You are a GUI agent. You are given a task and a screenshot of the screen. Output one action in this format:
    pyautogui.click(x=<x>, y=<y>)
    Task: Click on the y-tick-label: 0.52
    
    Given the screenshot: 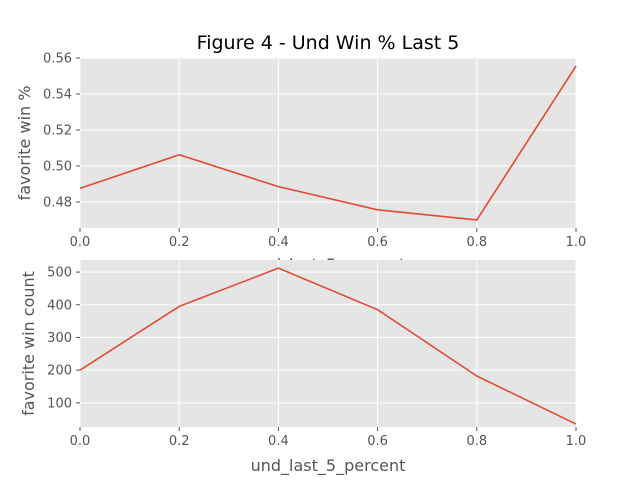 What is the action you would take?
    pyautogui.click(x=57, y=130)
    